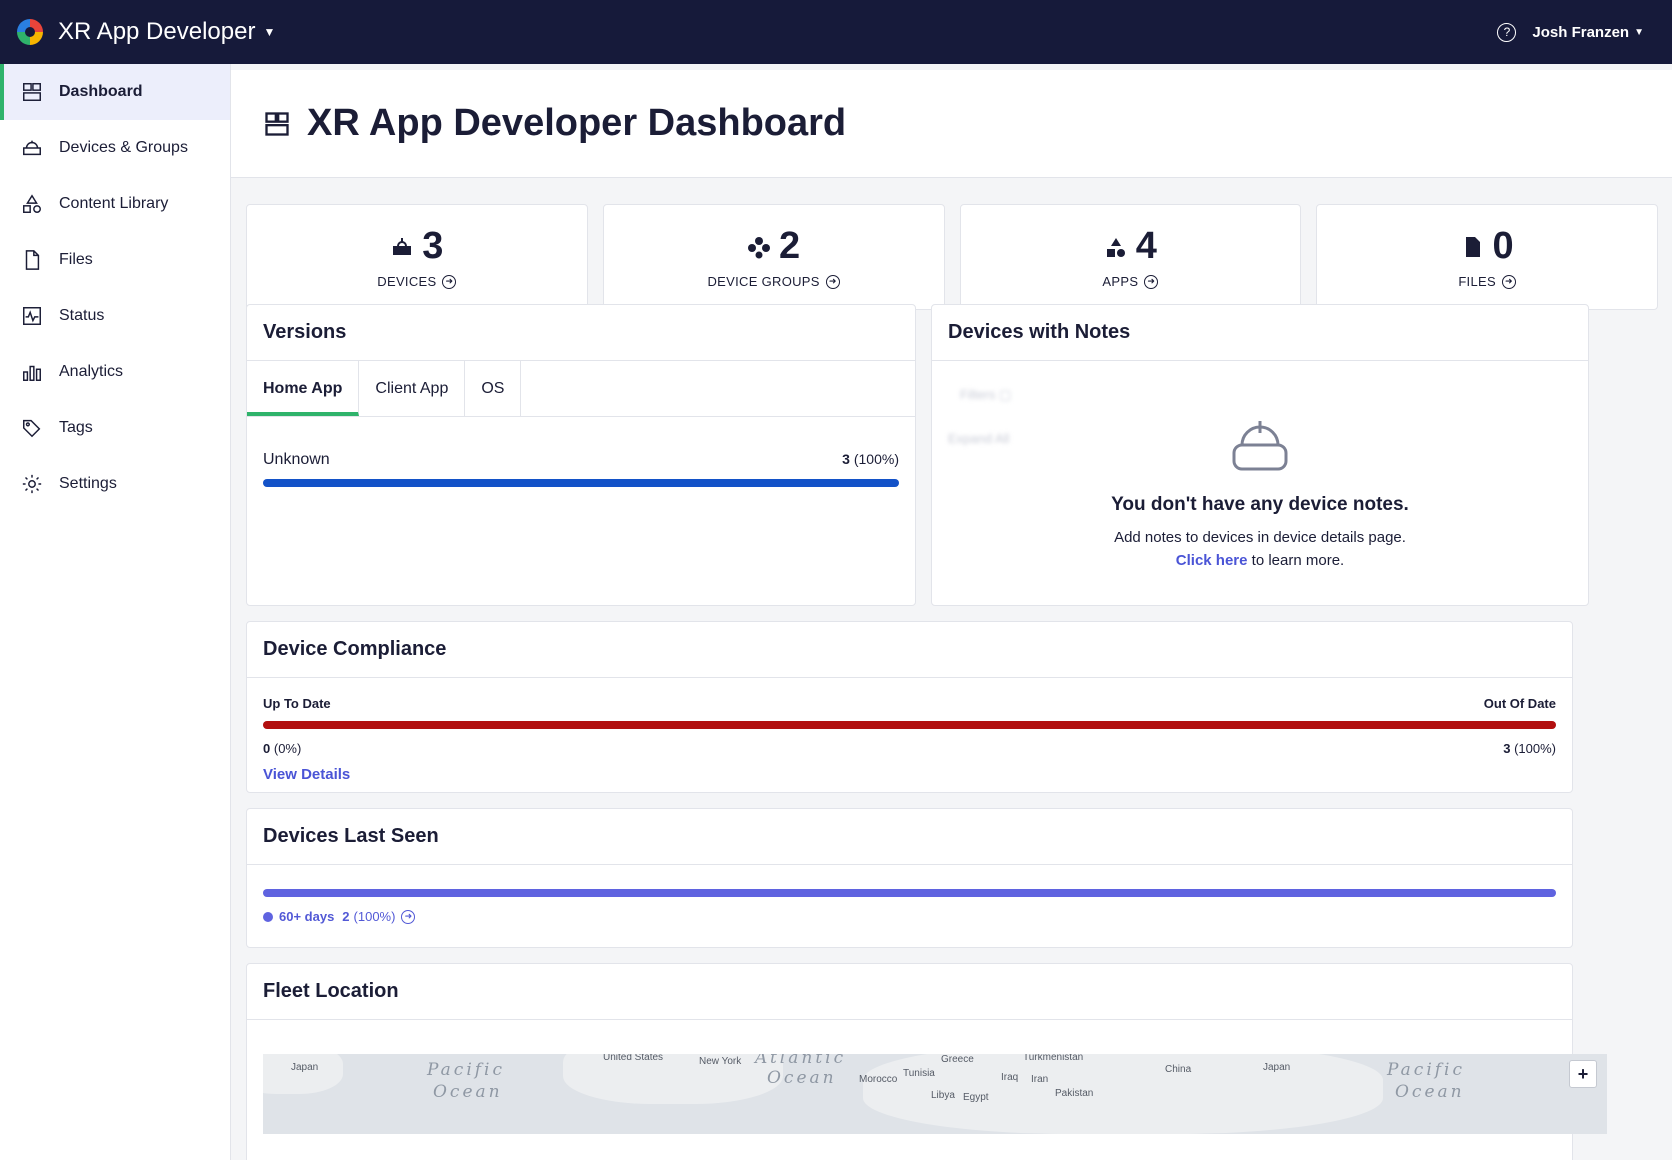  I want to click on map-place-label: Iran, so click(1040, 1079).